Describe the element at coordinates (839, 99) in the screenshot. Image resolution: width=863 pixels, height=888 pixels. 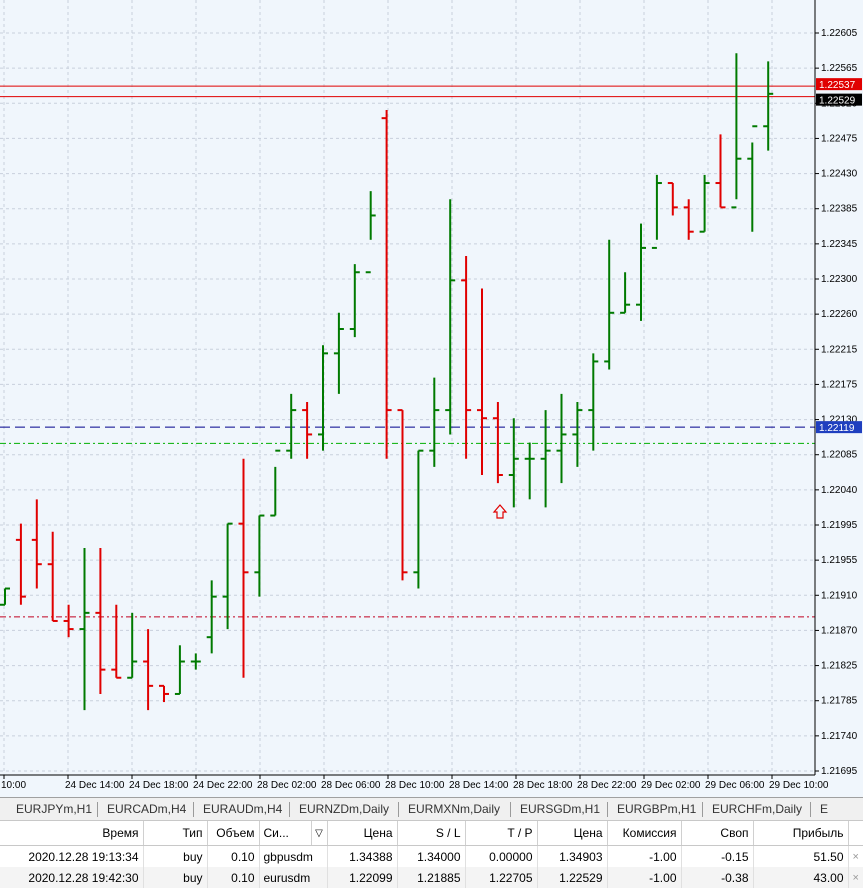
I see `bid-price-label-bg` at that location.